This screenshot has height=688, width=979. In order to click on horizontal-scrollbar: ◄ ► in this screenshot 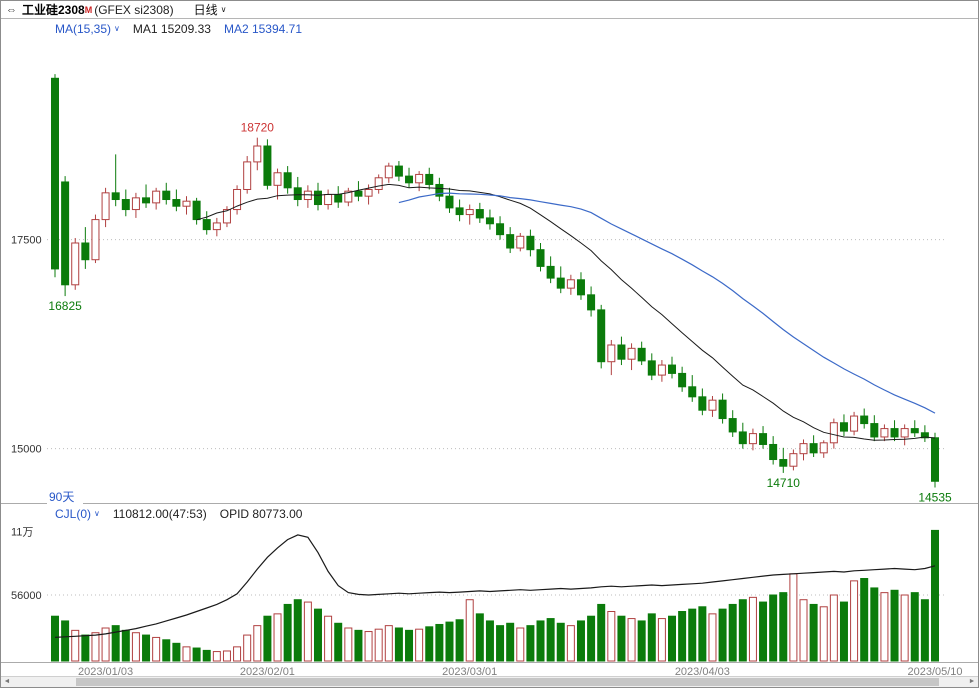, I will do `click(489, 681)`.